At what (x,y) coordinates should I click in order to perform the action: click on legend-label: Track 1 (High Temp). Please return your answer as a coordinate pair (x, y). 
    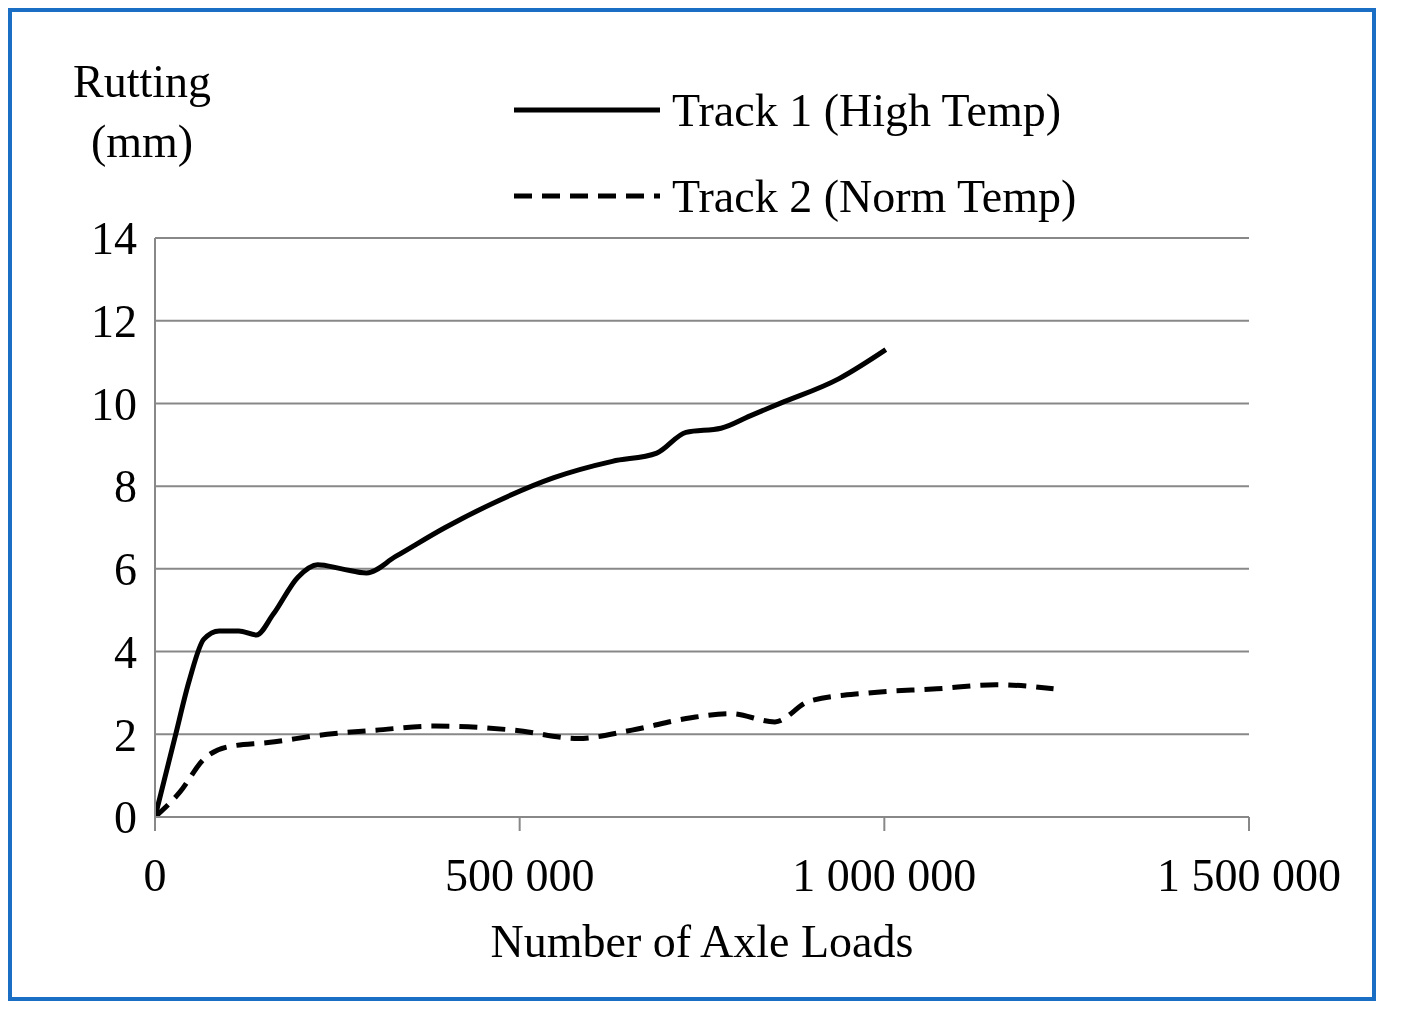
    Looking at the image, I should click on (867, 110).